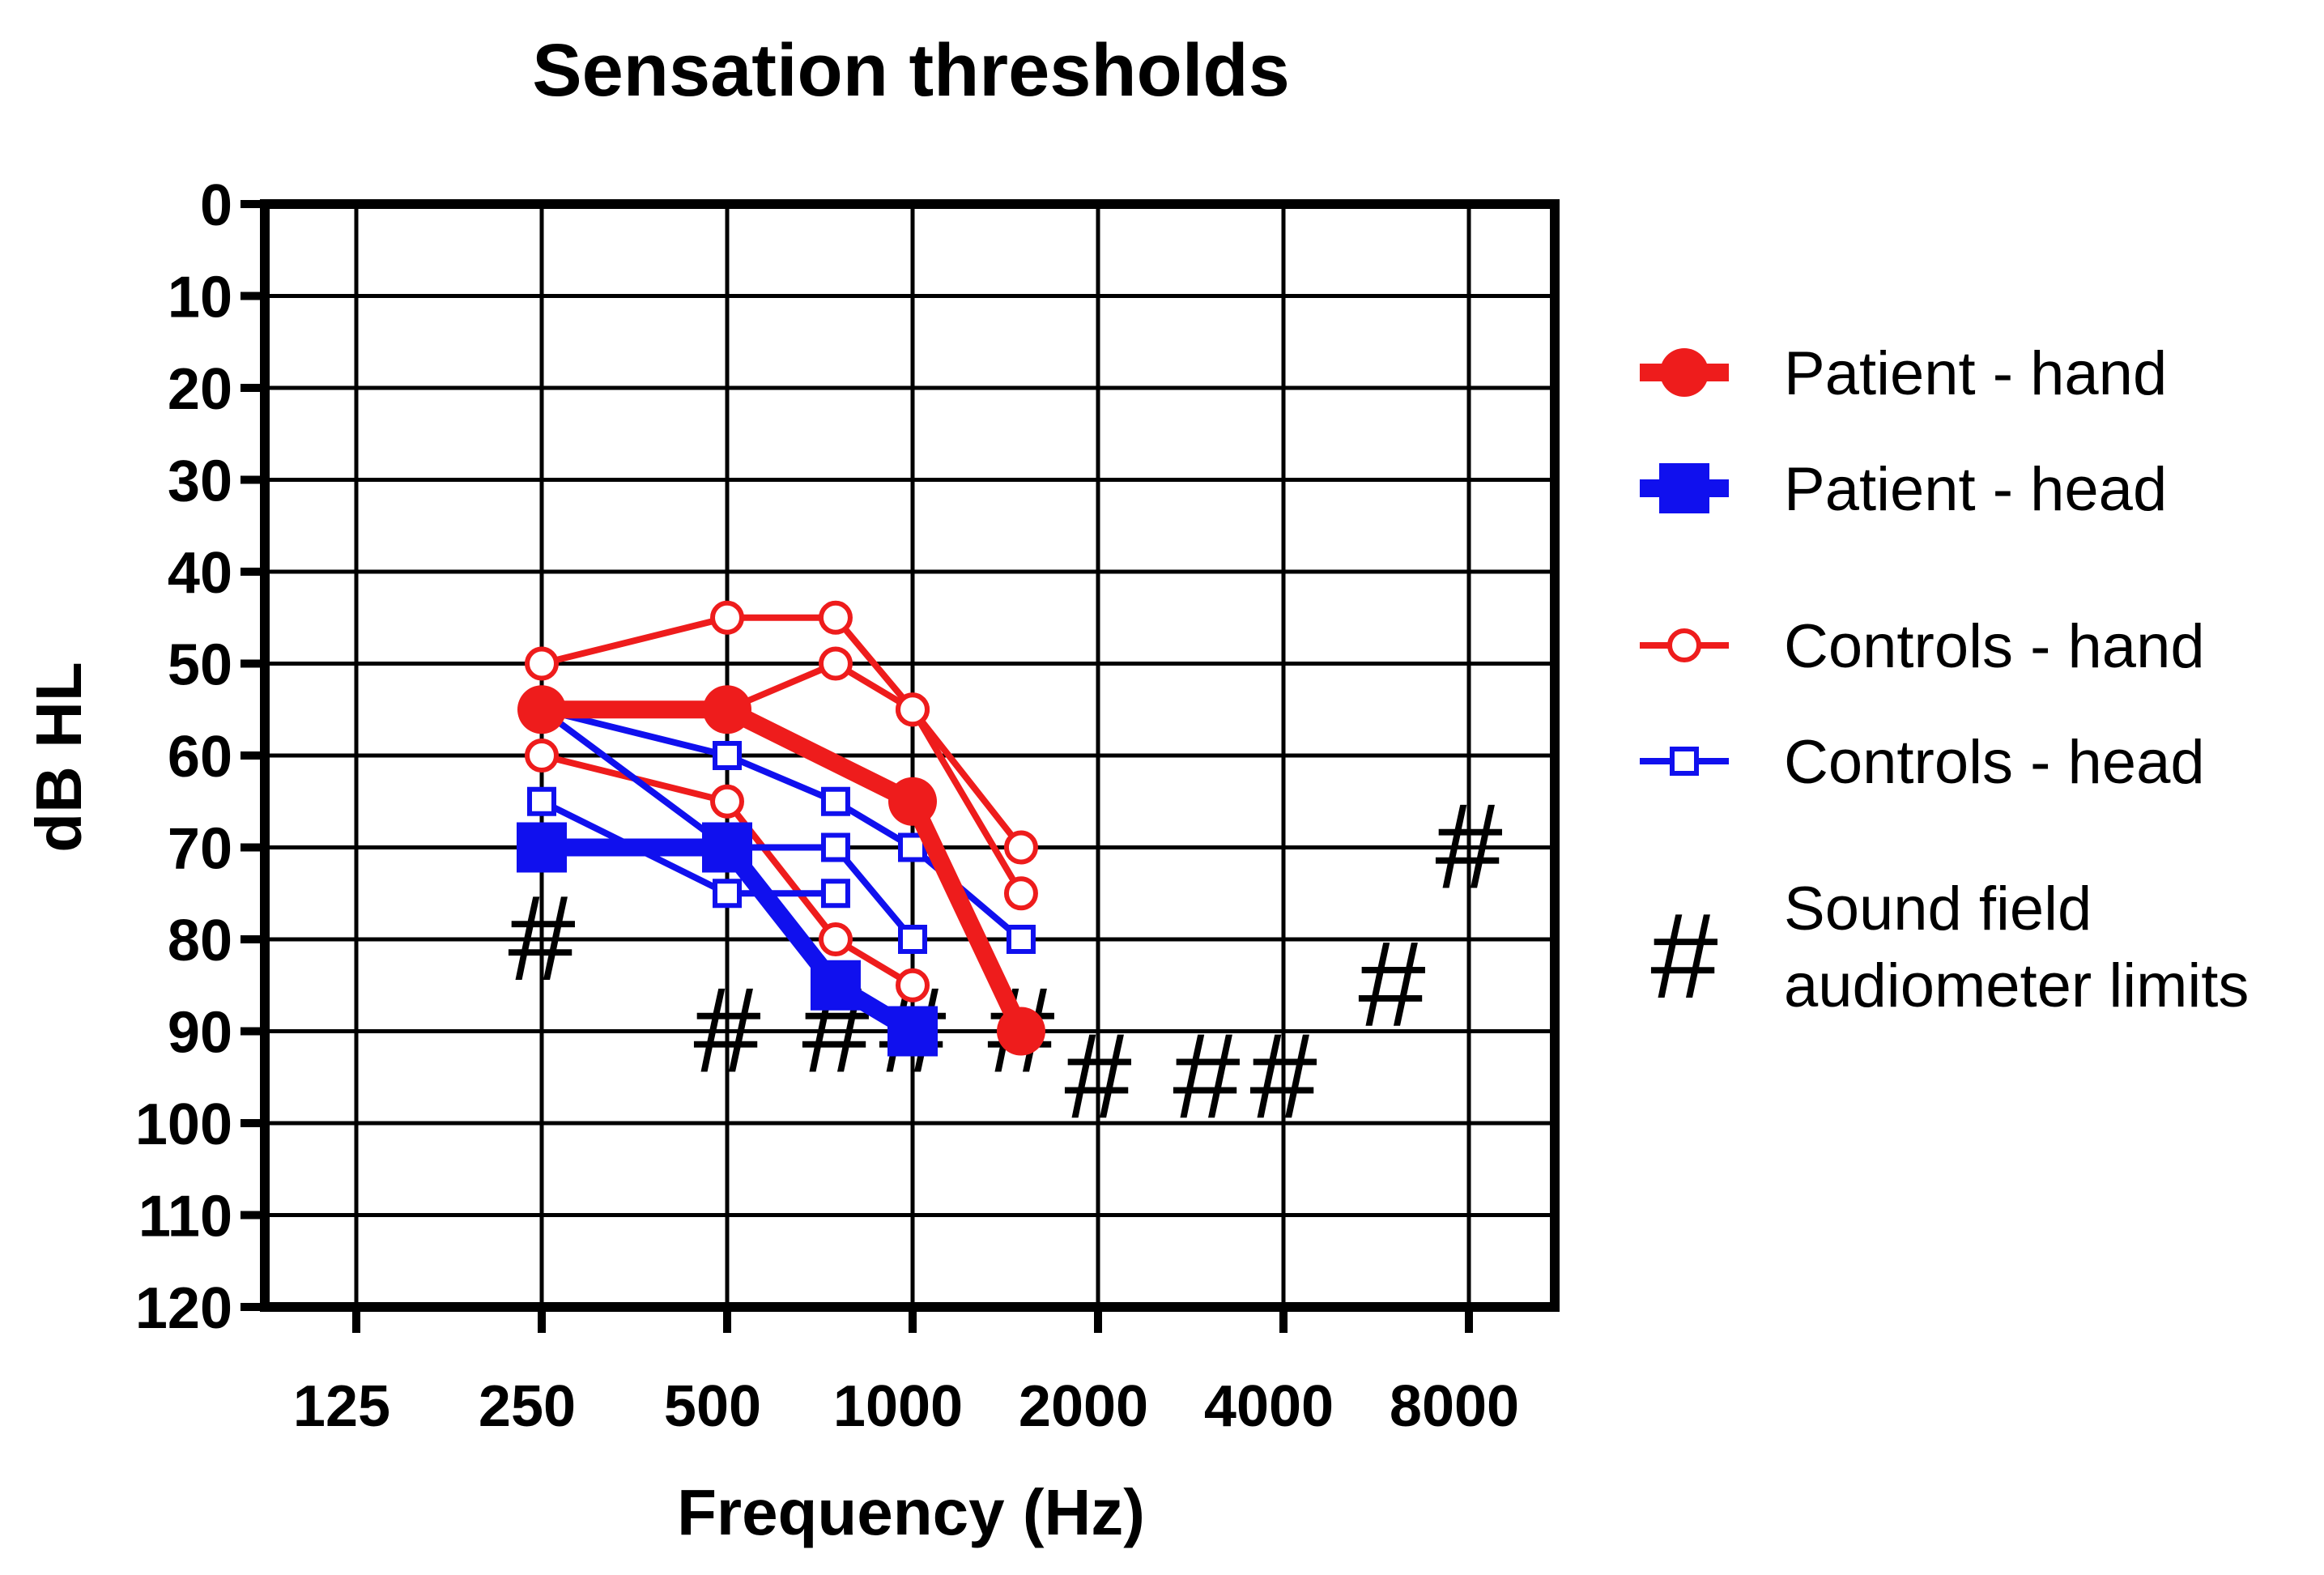 The image size is (2324, 1575). Describe the element at coordinates (200, 849) in the screenshot. I see `y-tick-label: 70` at that location.